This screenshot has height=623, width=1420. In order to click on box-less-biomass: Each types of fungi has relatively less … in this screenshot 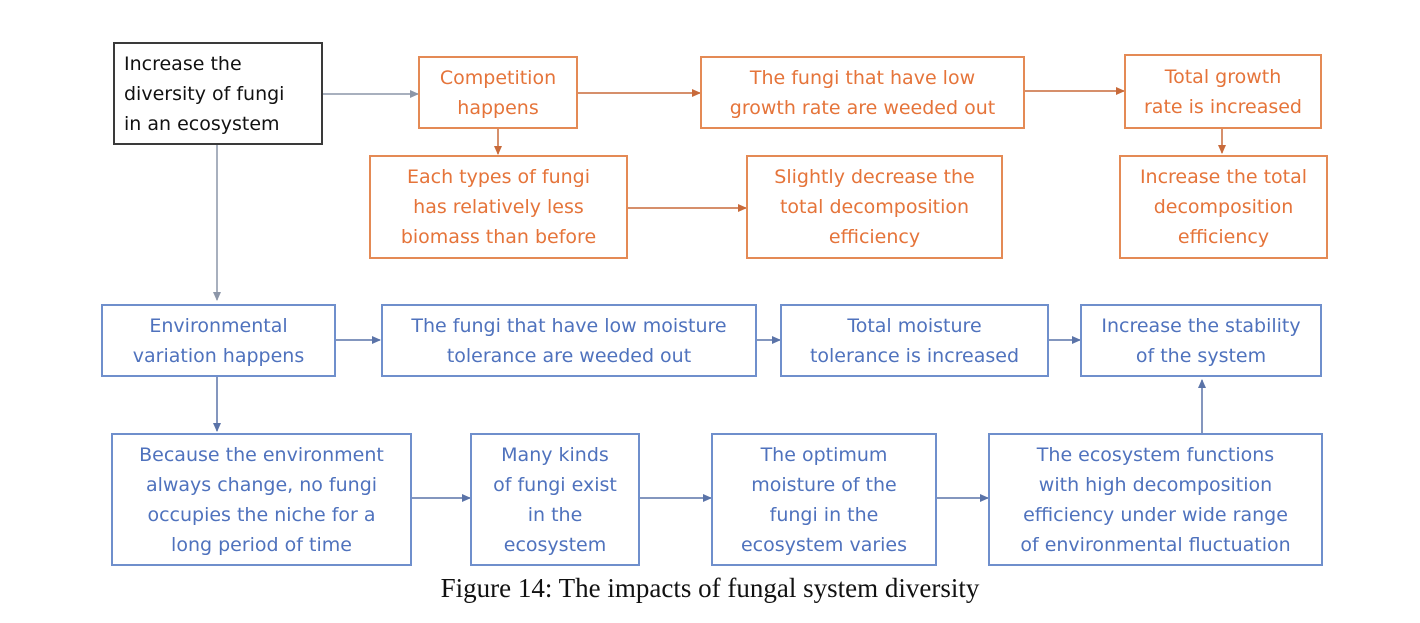, I will do `click(498, 207)`.